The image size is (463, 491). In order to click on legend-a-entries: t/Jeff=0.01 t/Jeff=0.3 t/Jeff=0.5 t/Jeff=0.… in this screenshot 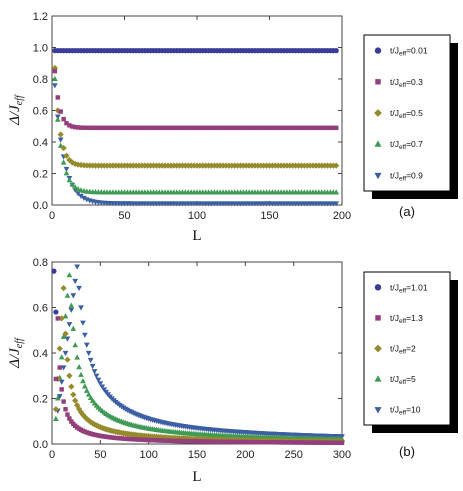, I will do `click(401, 114)`.